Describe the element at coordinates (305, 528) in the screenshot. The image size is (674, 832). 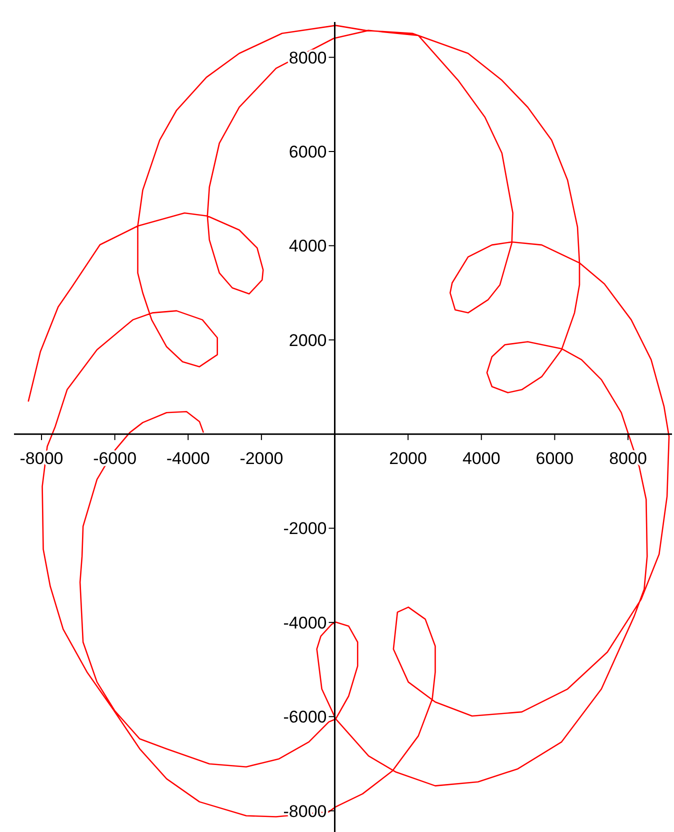
I see `y-tick-label: -2000` at that location.